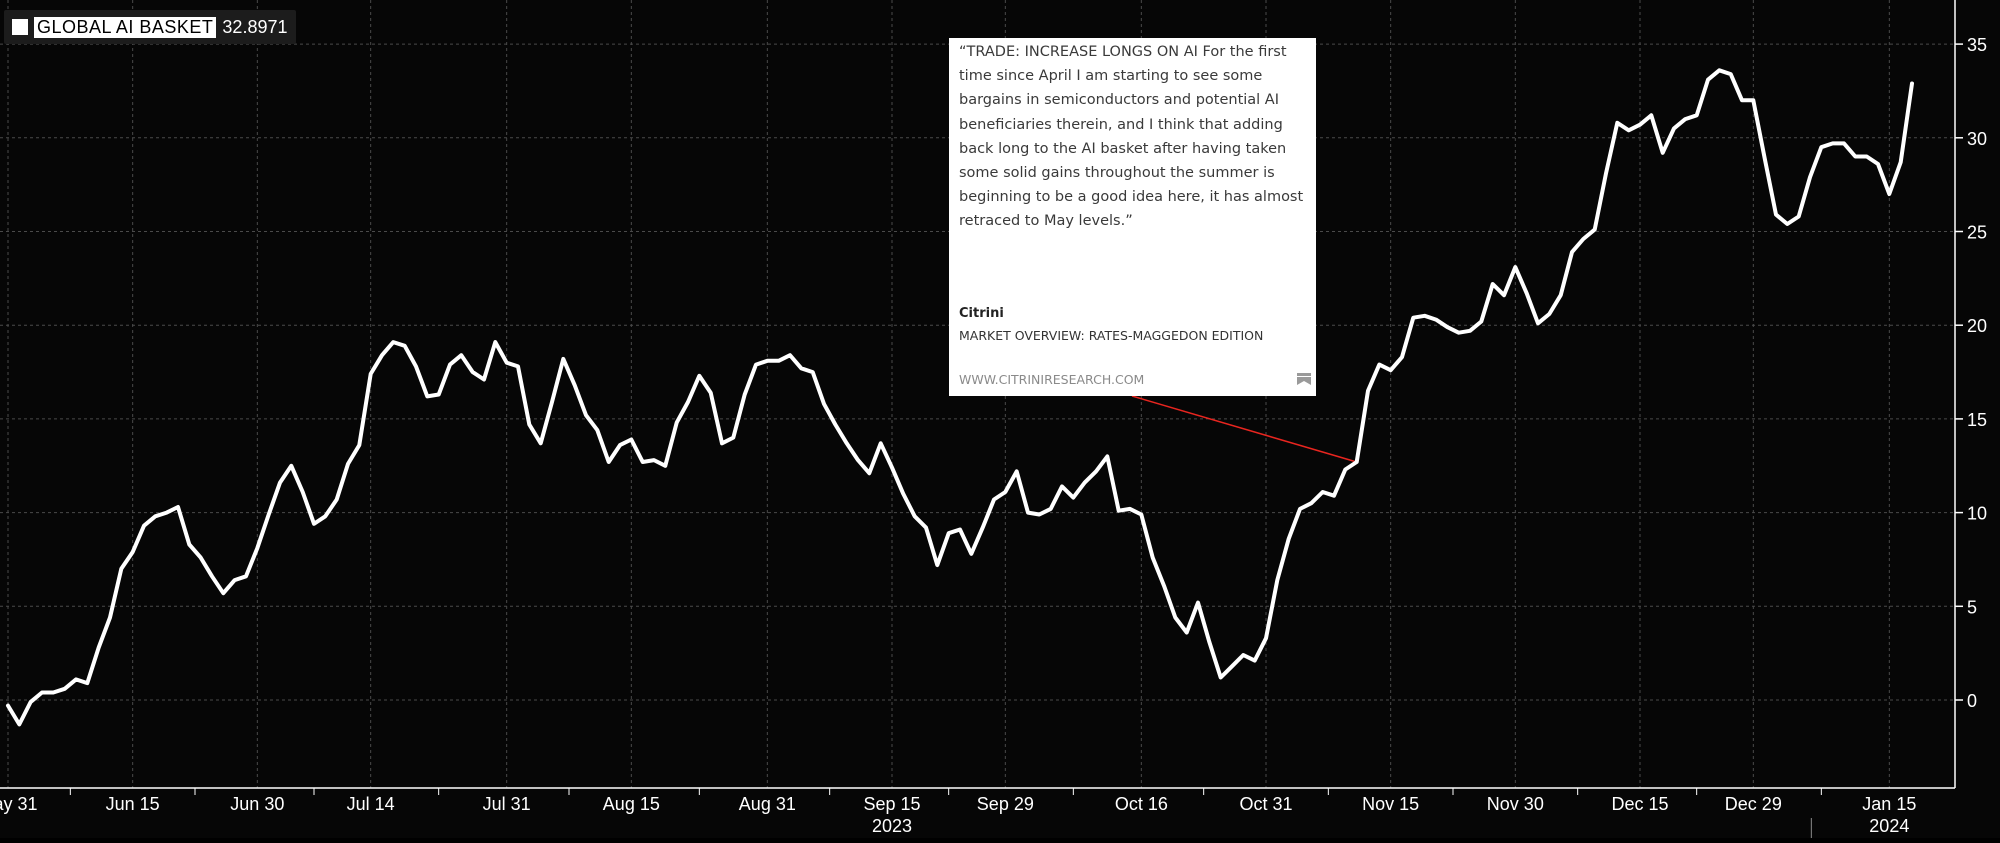 Image resolution: width=2000 pixels, height=843 pixels. What do you see at coordinates (1005, 804) in the screenshot?
I see `x-tick-label: Sep 29` at bounding box center [1005, 804].